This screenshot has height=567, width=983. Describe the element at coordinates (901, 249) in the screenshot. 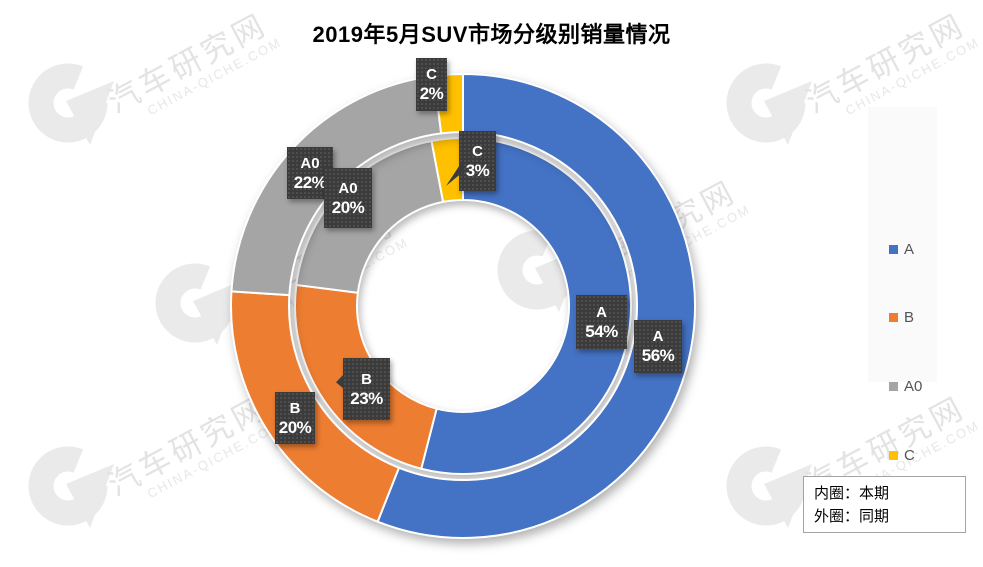

I see `legend-item-A: A` at that location.